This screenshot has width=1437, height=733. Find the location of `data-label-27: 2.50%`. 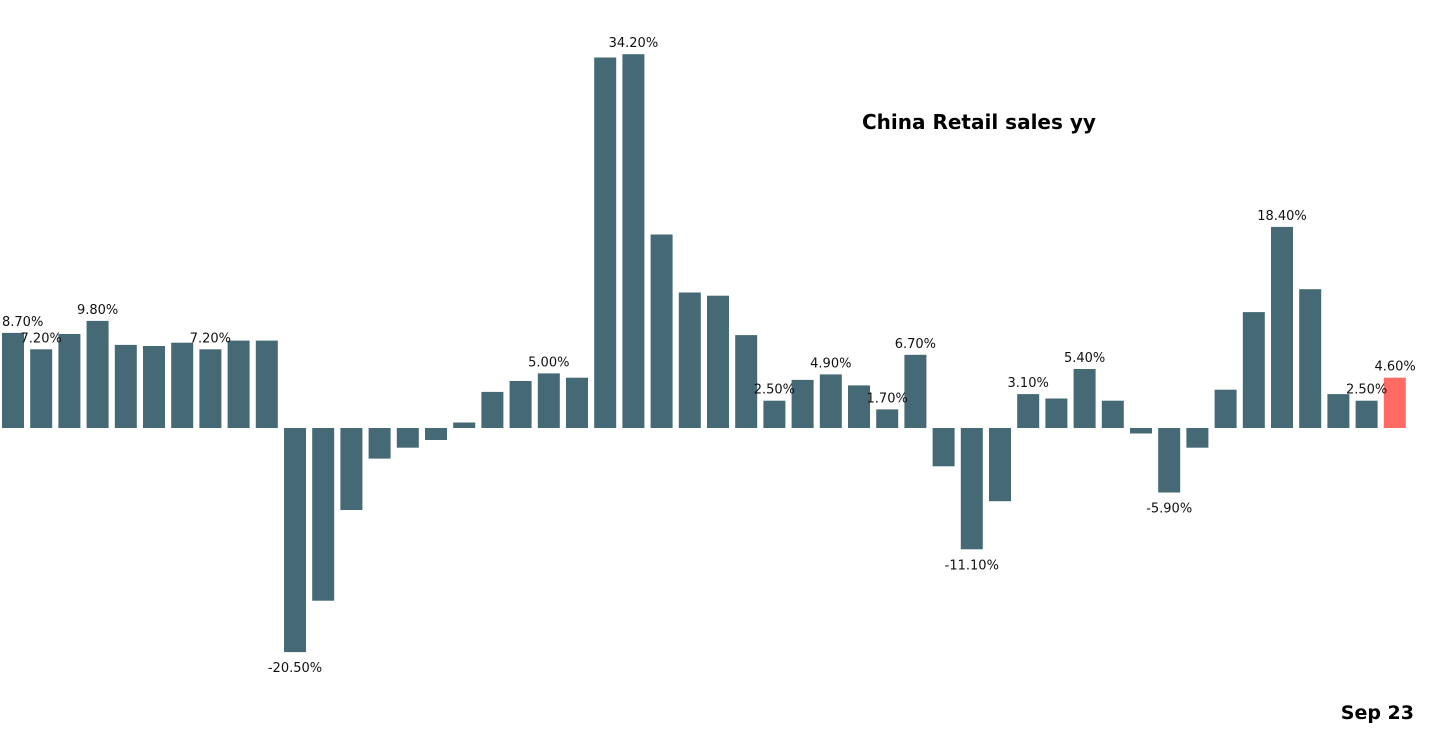

data-label-27: 2.50% is located at coordinates (774, 390).